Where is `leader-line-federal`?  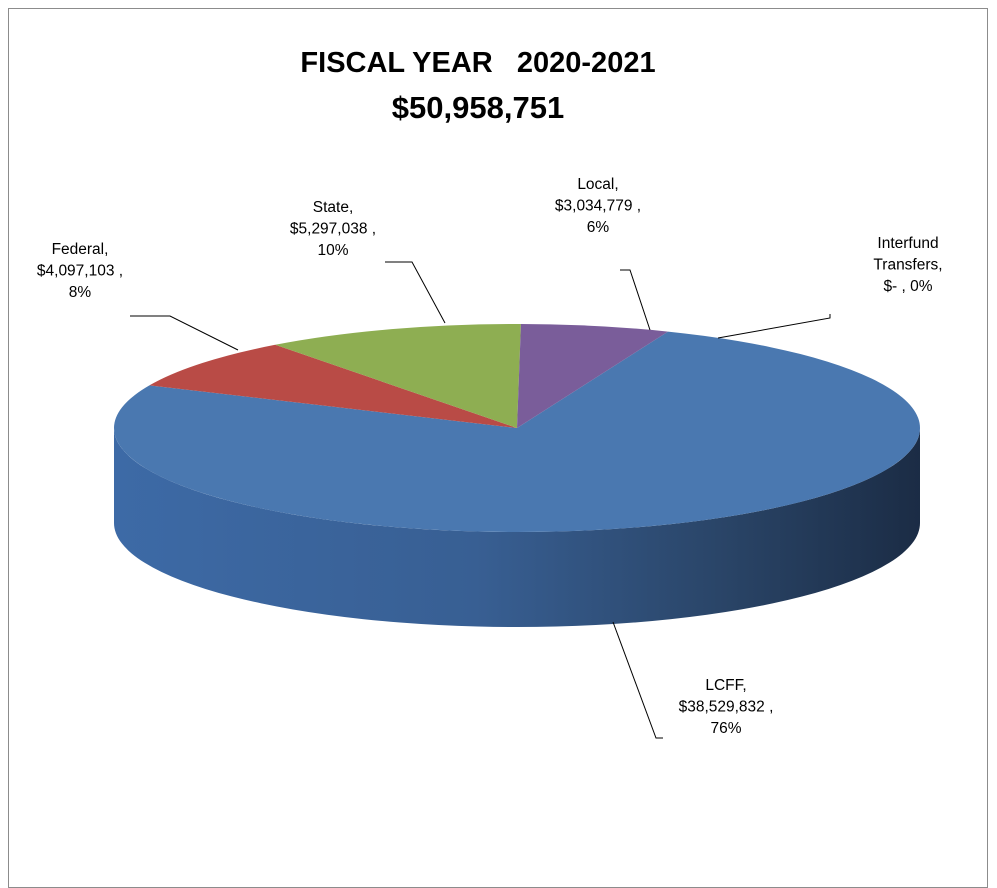
leader-line-federal is located at coordinates (184, 333).